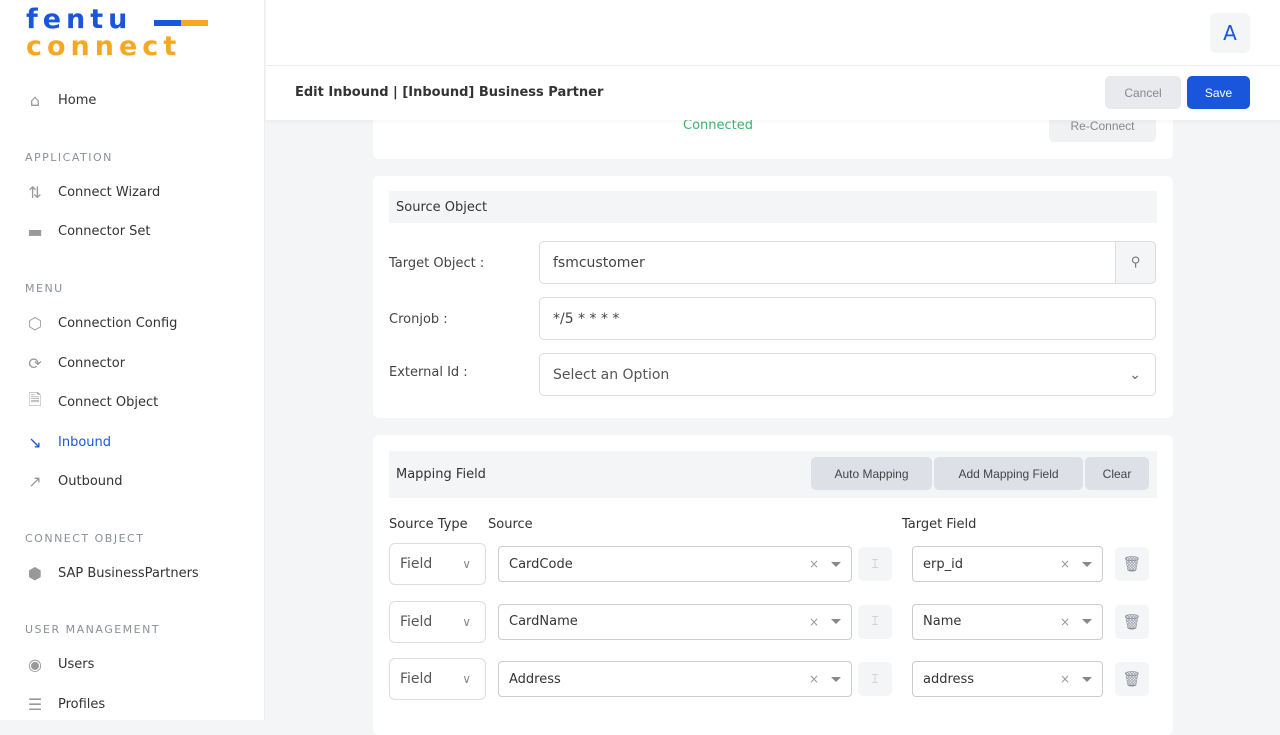 The image size is (1280, 735). What do you see at coordinates (773, 33) in the screenshot?
I see `top-bar: A` at bounding box center [773, 33].